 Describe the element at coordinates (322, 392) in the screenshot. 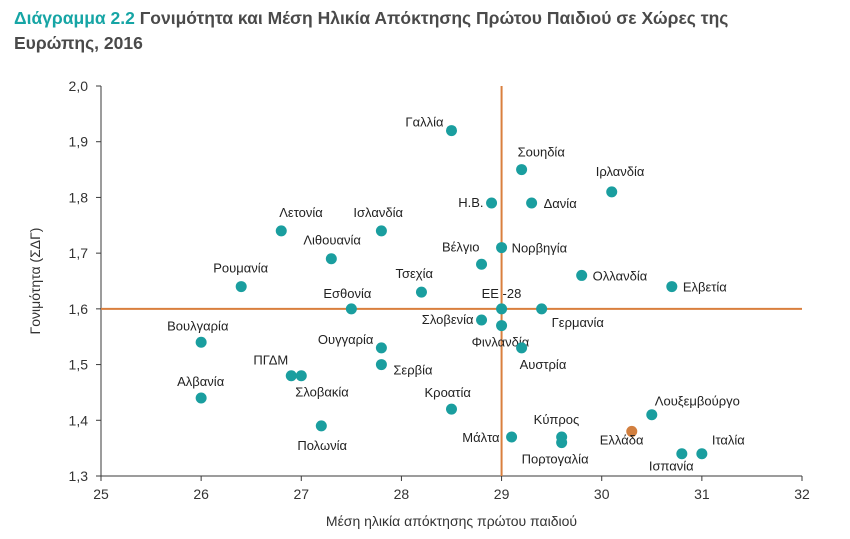

I see `data-point-label: Σλοβακία` at that location.